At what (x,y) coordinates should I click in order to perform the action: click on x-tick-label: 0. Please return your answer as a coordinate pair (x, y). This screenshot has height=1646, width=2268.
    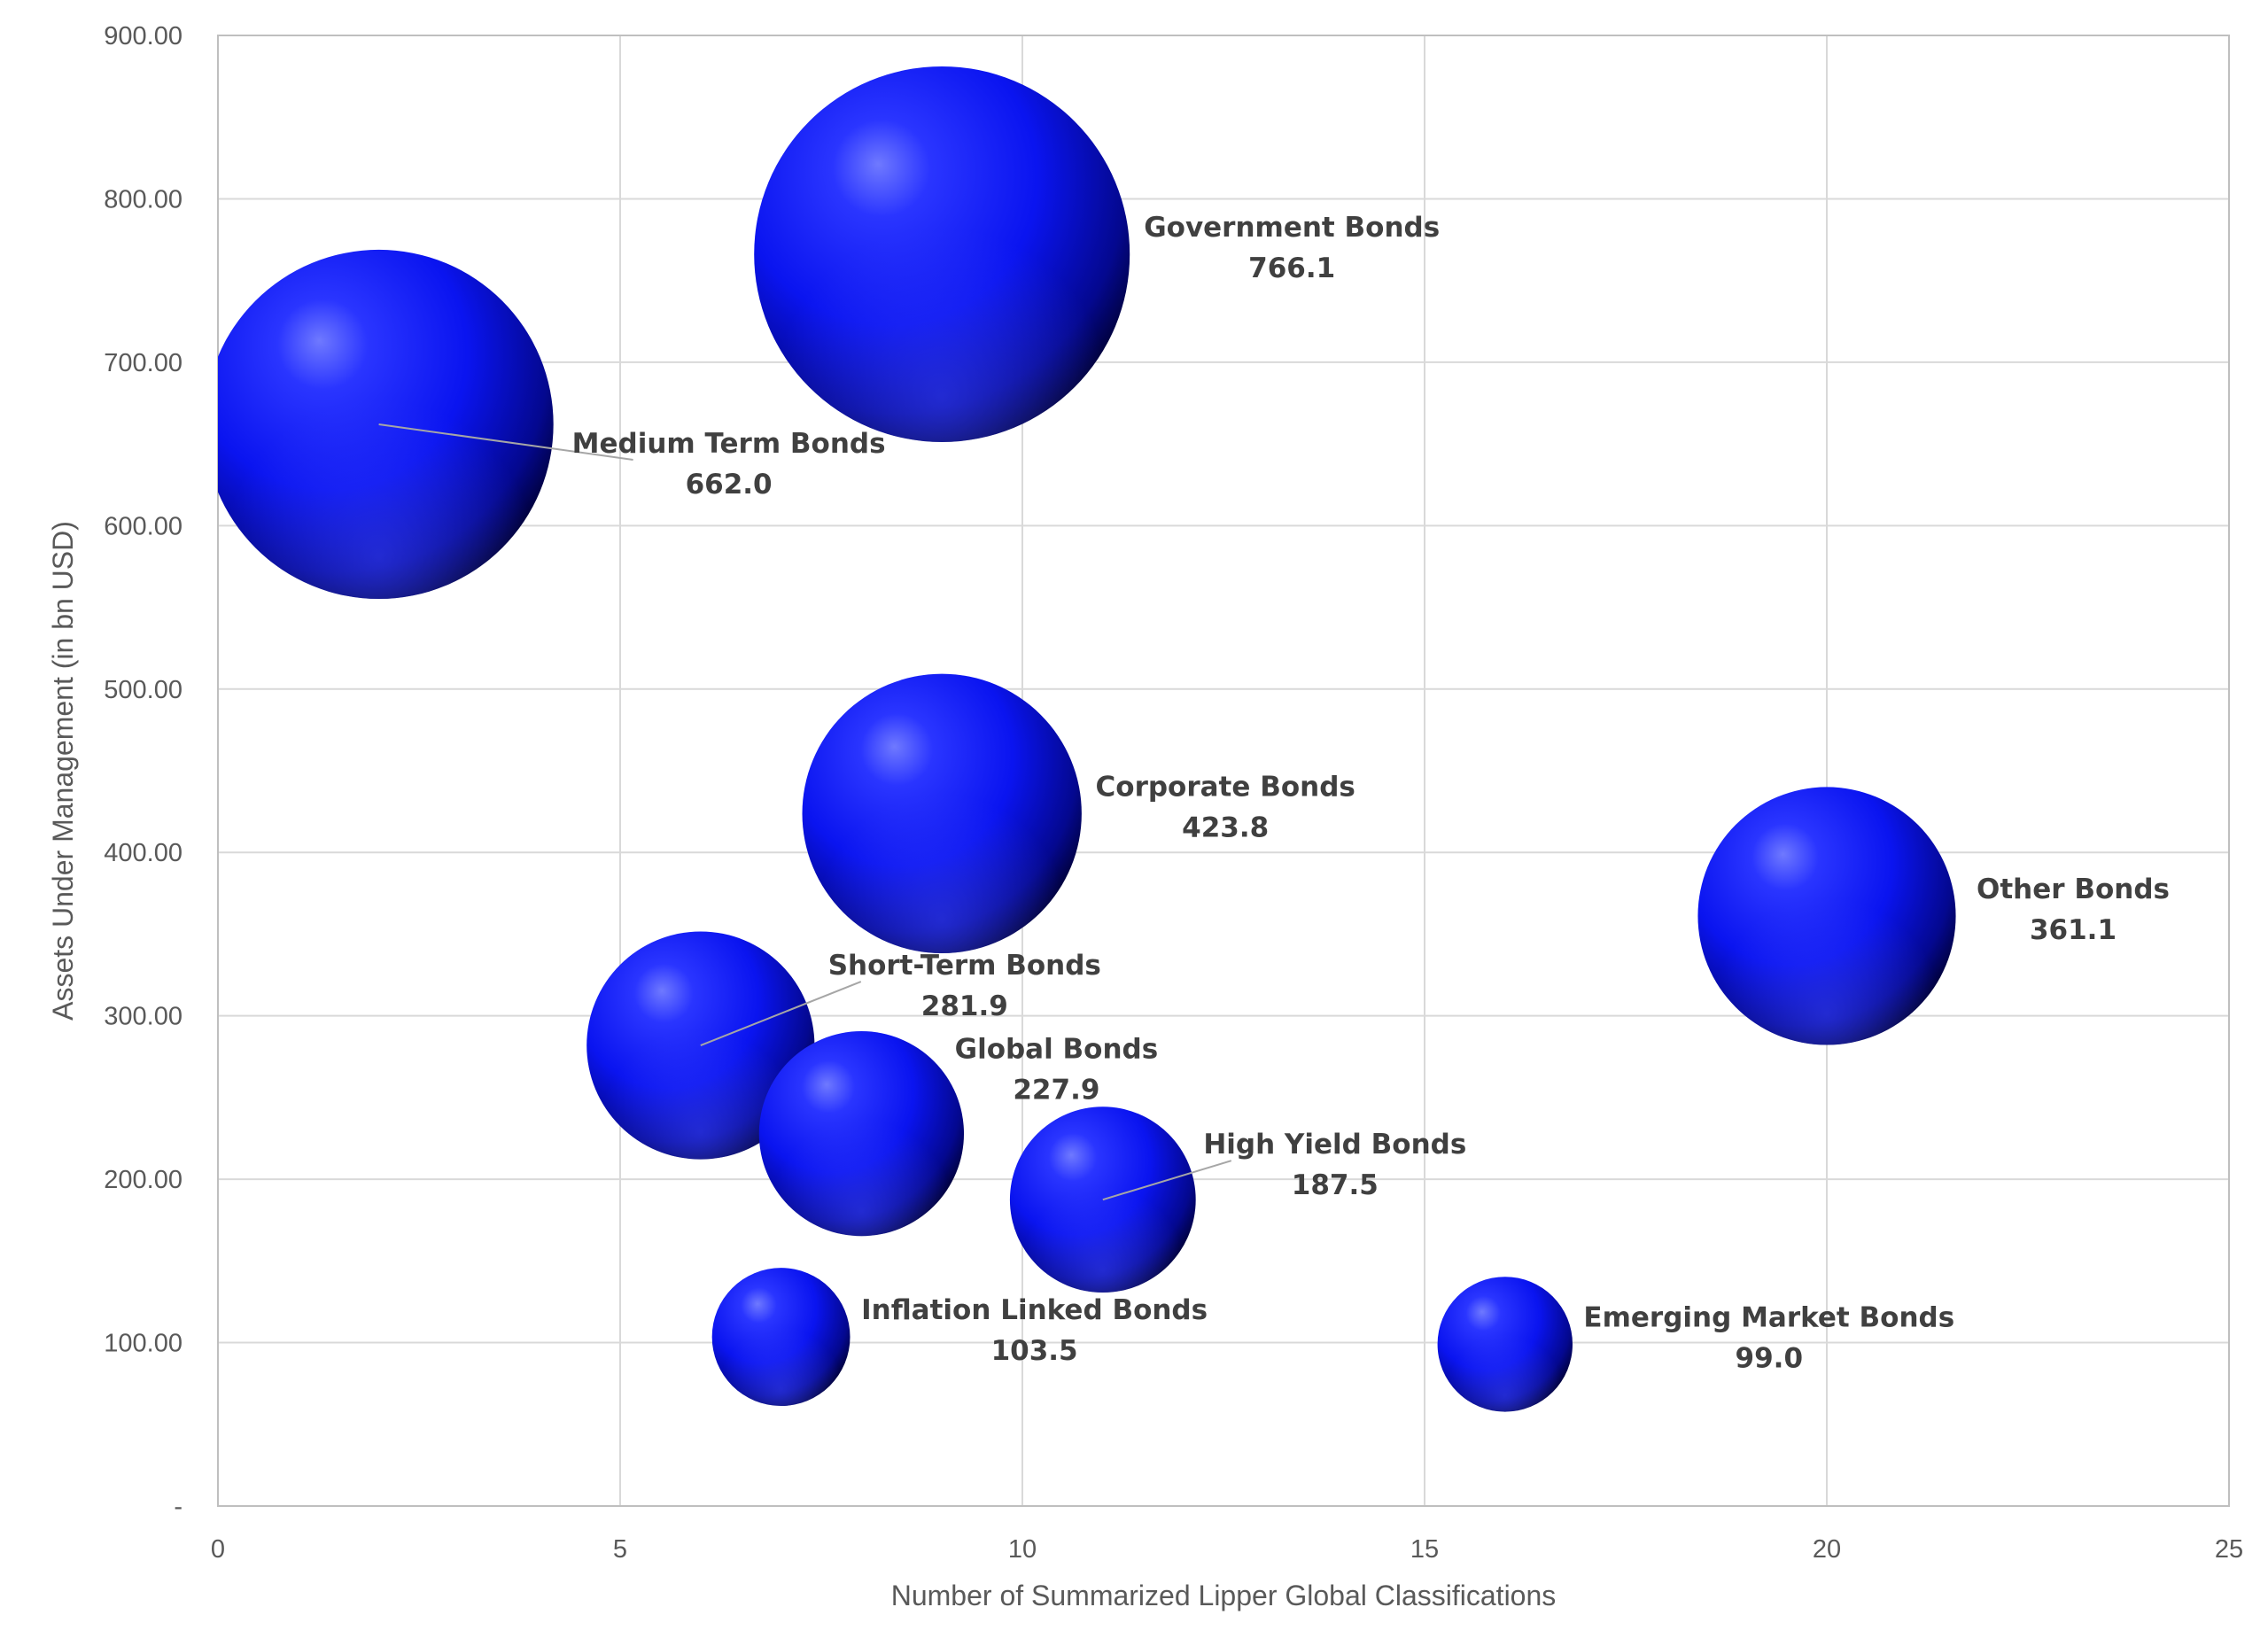
    Looking at the image, I should click on (218, 1549).